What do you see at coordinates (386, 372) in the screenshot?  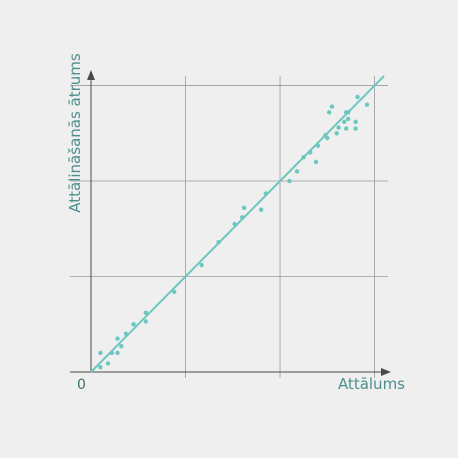 I see `x-axis-arrow` at bounding box center [386, 372].